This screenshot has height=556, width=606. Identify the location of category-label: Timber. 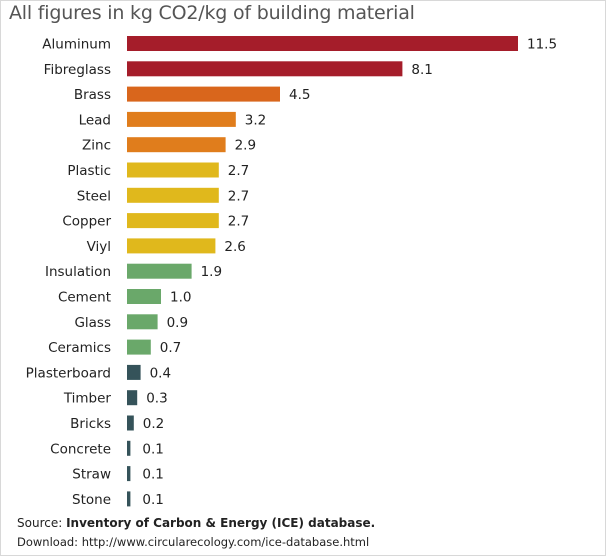
(87, 399).